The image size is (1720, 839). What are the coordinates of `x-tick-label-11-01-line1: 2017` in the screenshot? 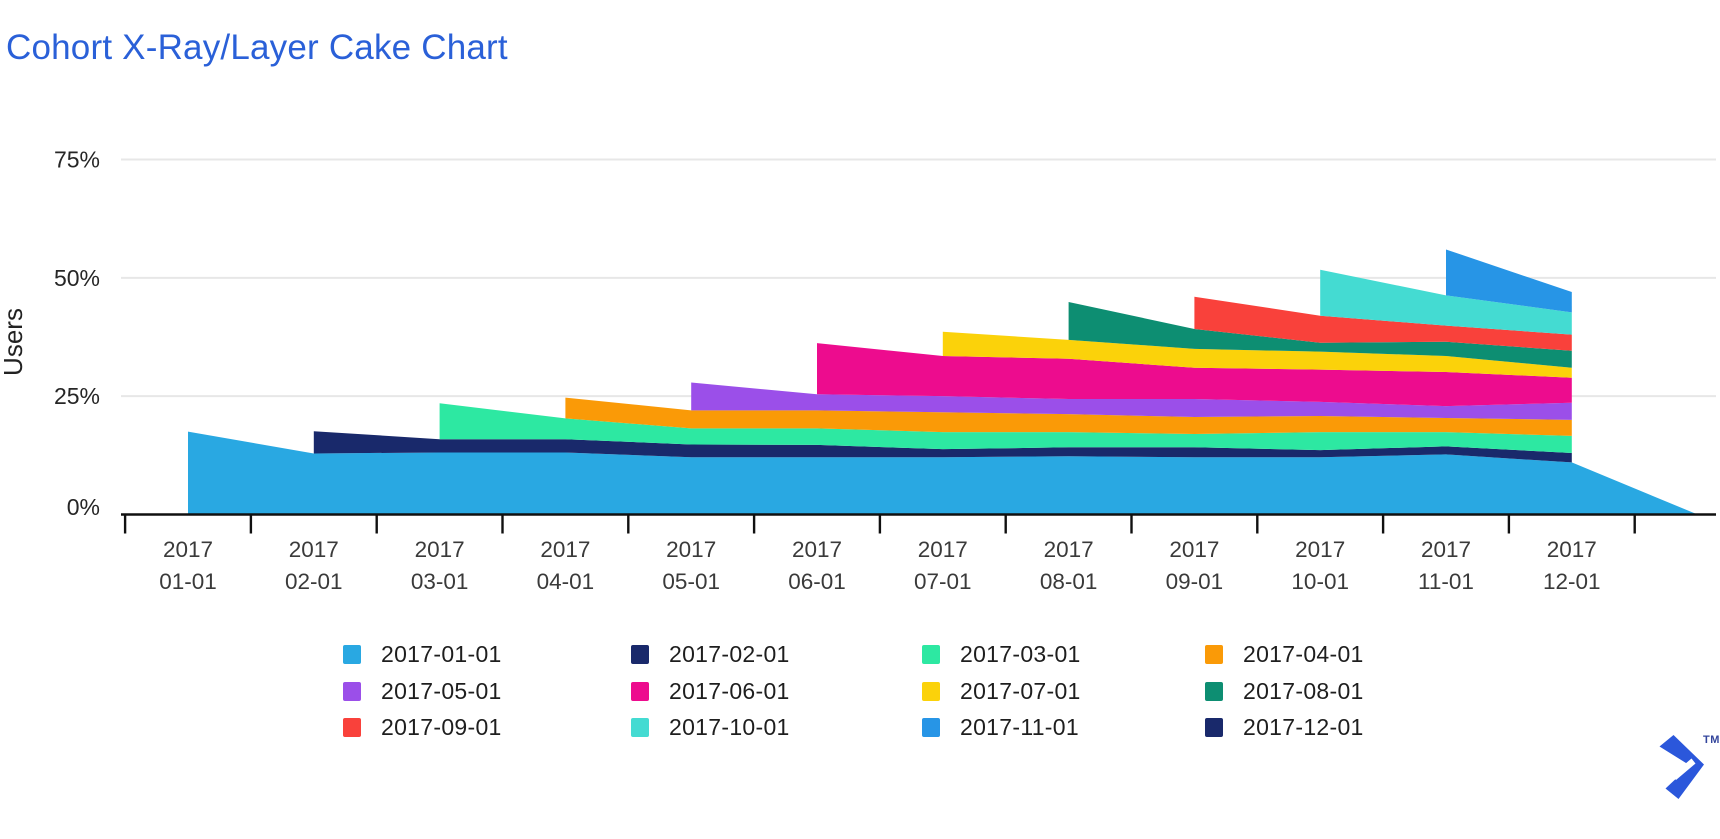 It's located at (1446, 549).